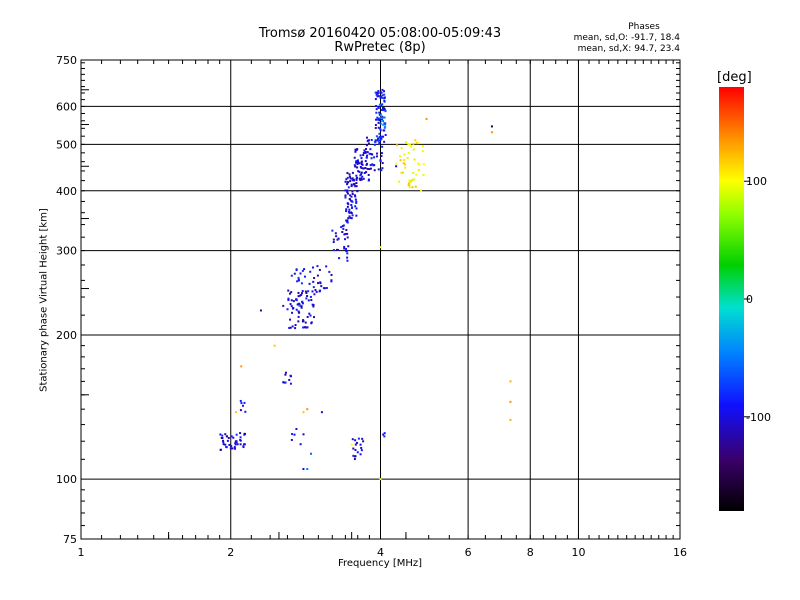 Image resolution: width=800 pixels, height=600 pixels. What do you see at coordinates (70, 539) in the screenshot?
I see `y-tick-label: 75` at bounding box center [70, 539].